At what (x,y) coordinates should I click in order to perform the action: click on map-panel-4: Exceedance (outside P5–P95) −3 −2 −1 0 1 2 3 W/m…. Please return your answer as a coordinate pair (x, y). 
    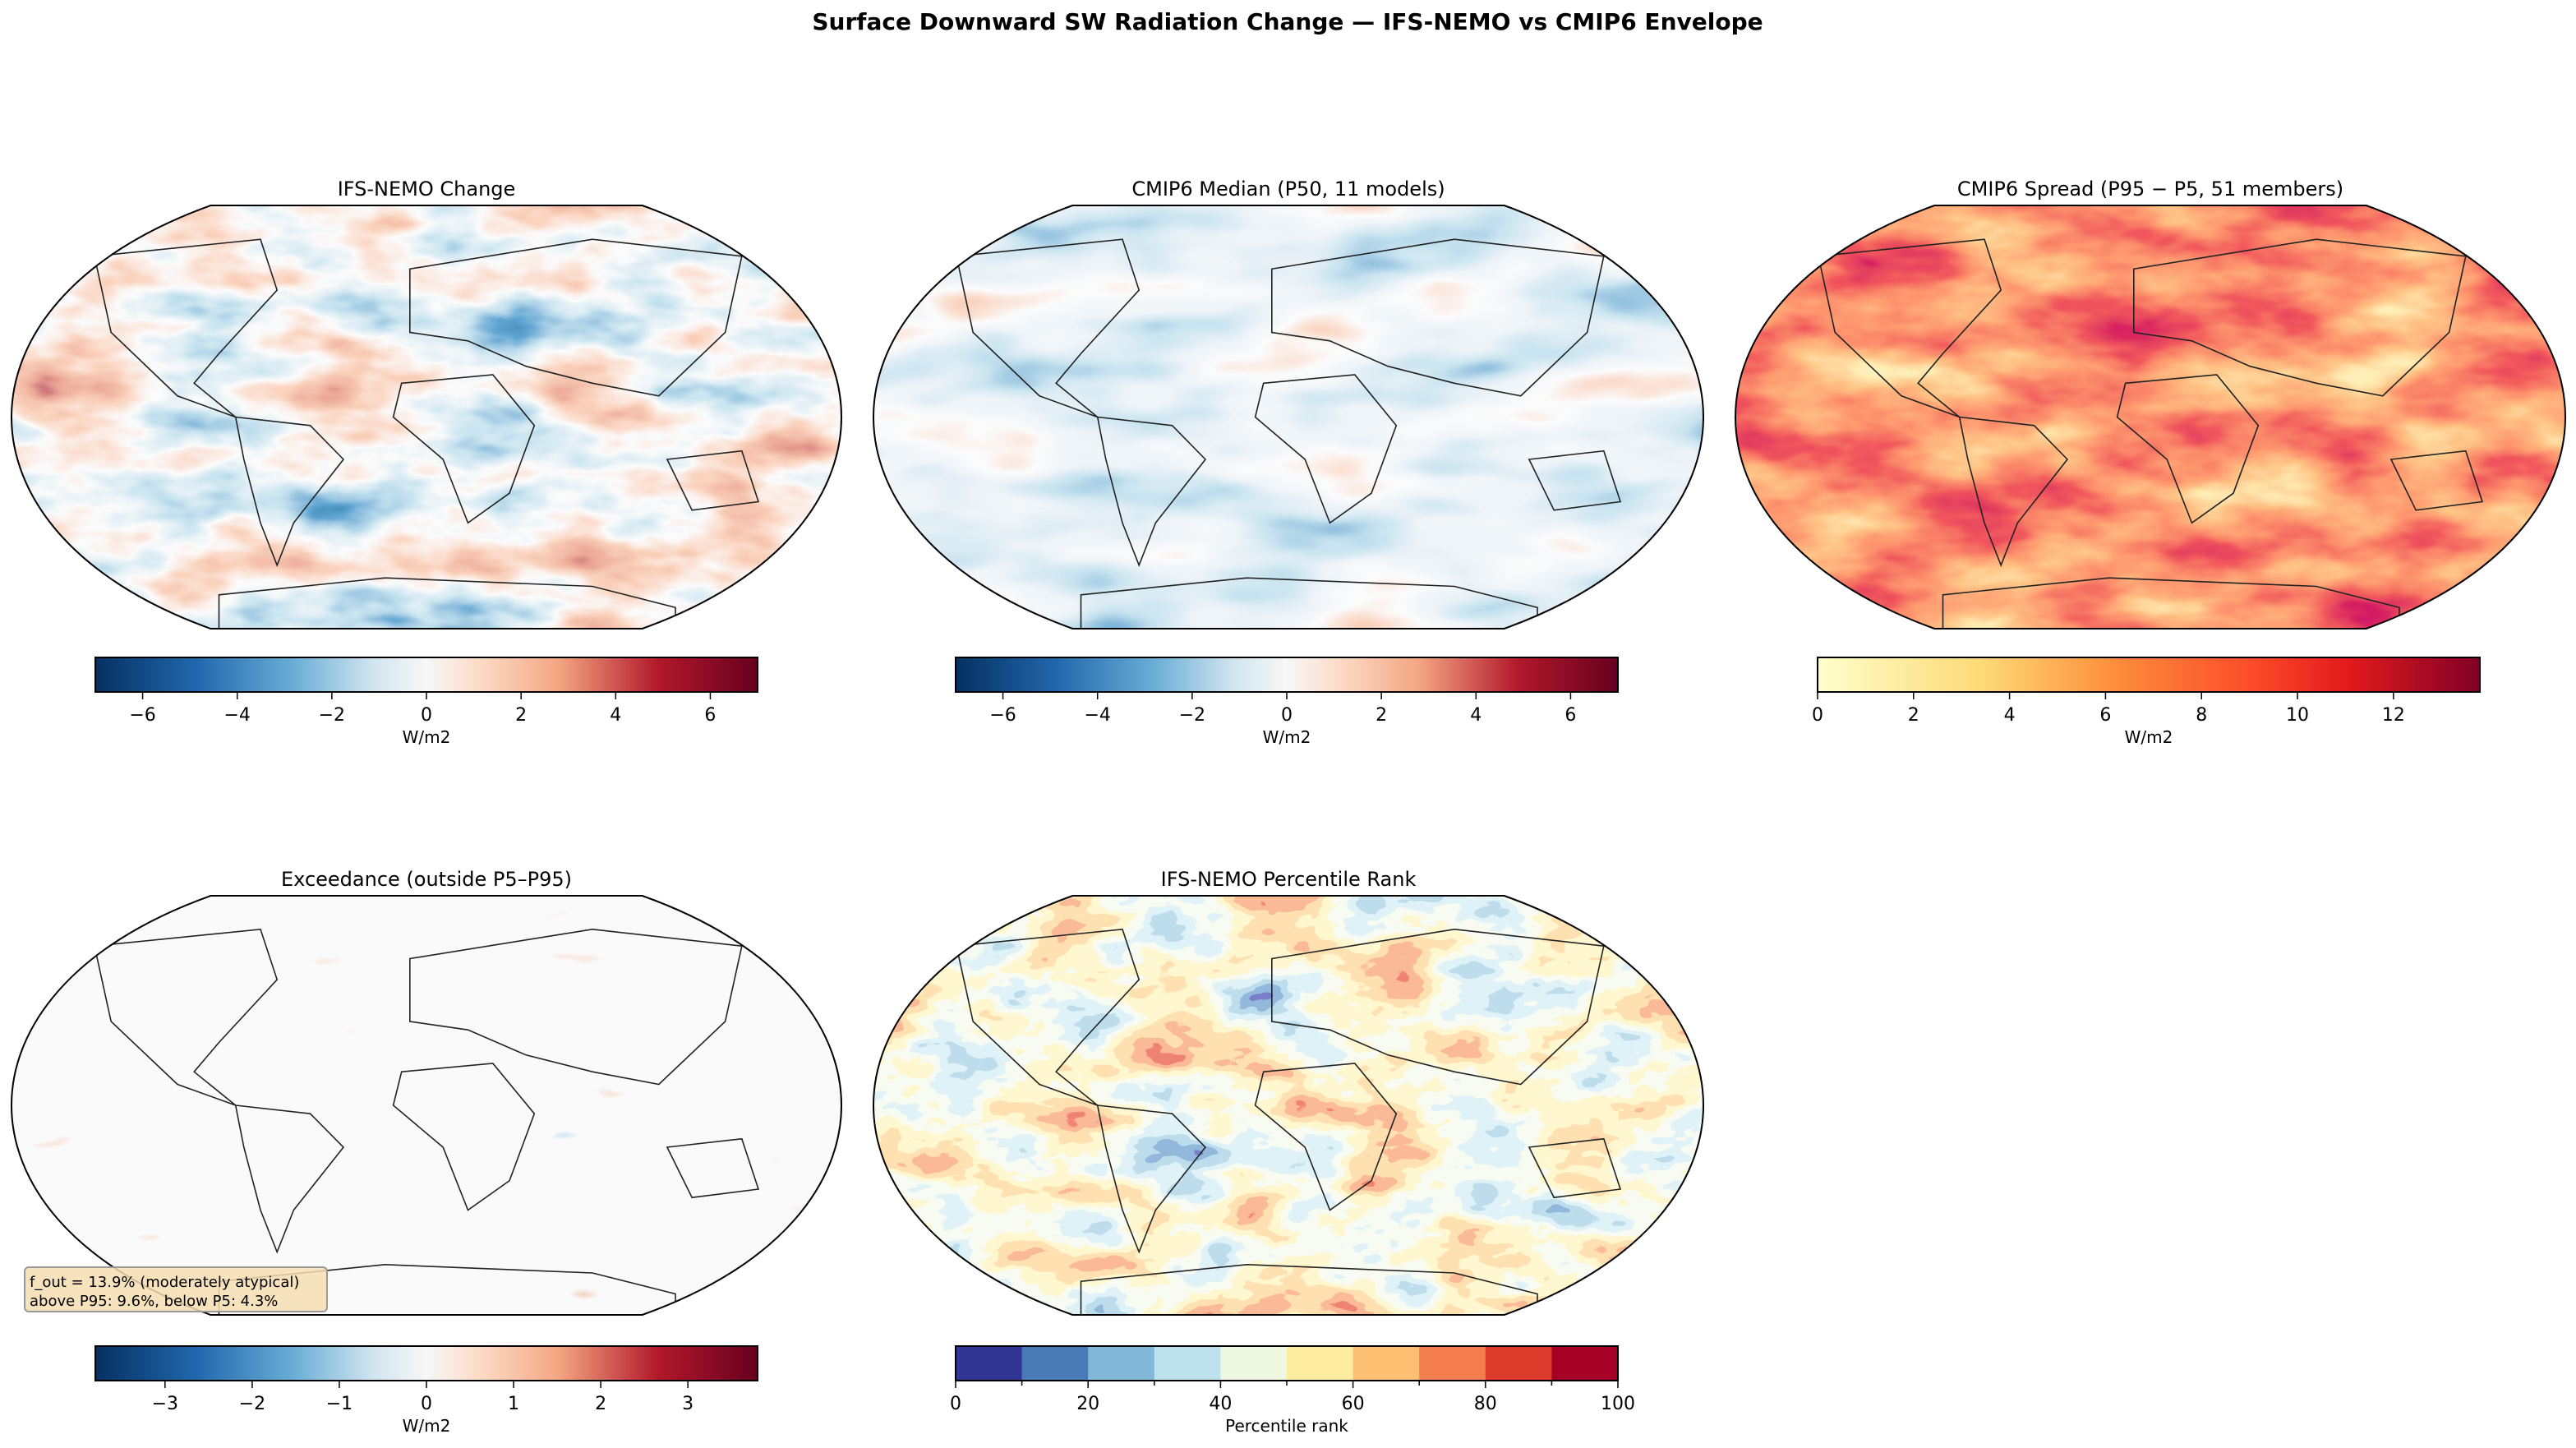
    Looking at the image, I should click on (426, 1152).